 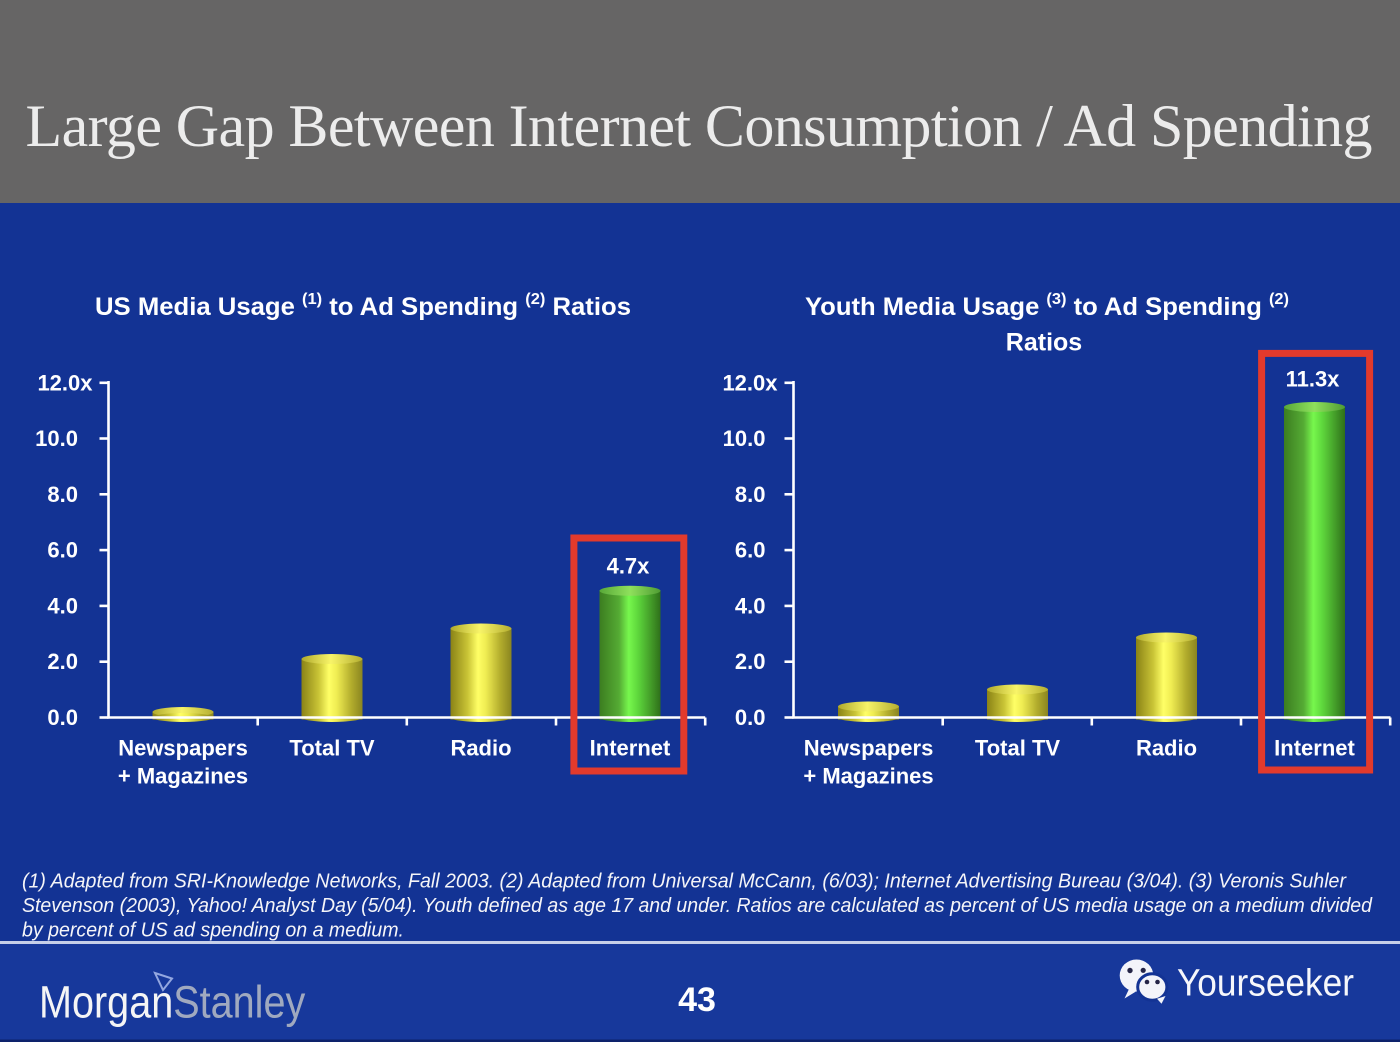 I want to click on svg-text:Youth Media Usage (3) to Ad Sp: Youth Media Usage (3) to Ad Spending (2), so click(x=1047, y=306).